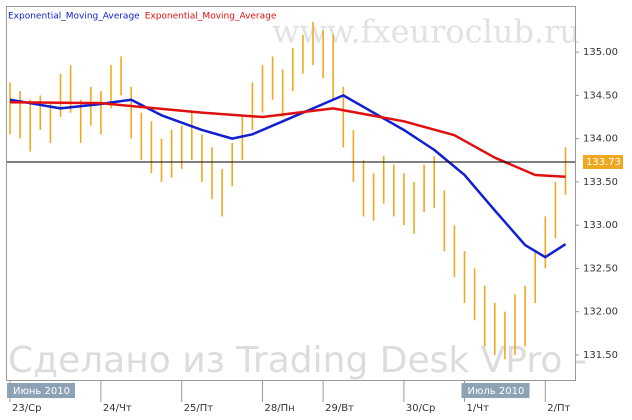  I want to click on x-tick-label: 24/Чт, so click(117, 408).